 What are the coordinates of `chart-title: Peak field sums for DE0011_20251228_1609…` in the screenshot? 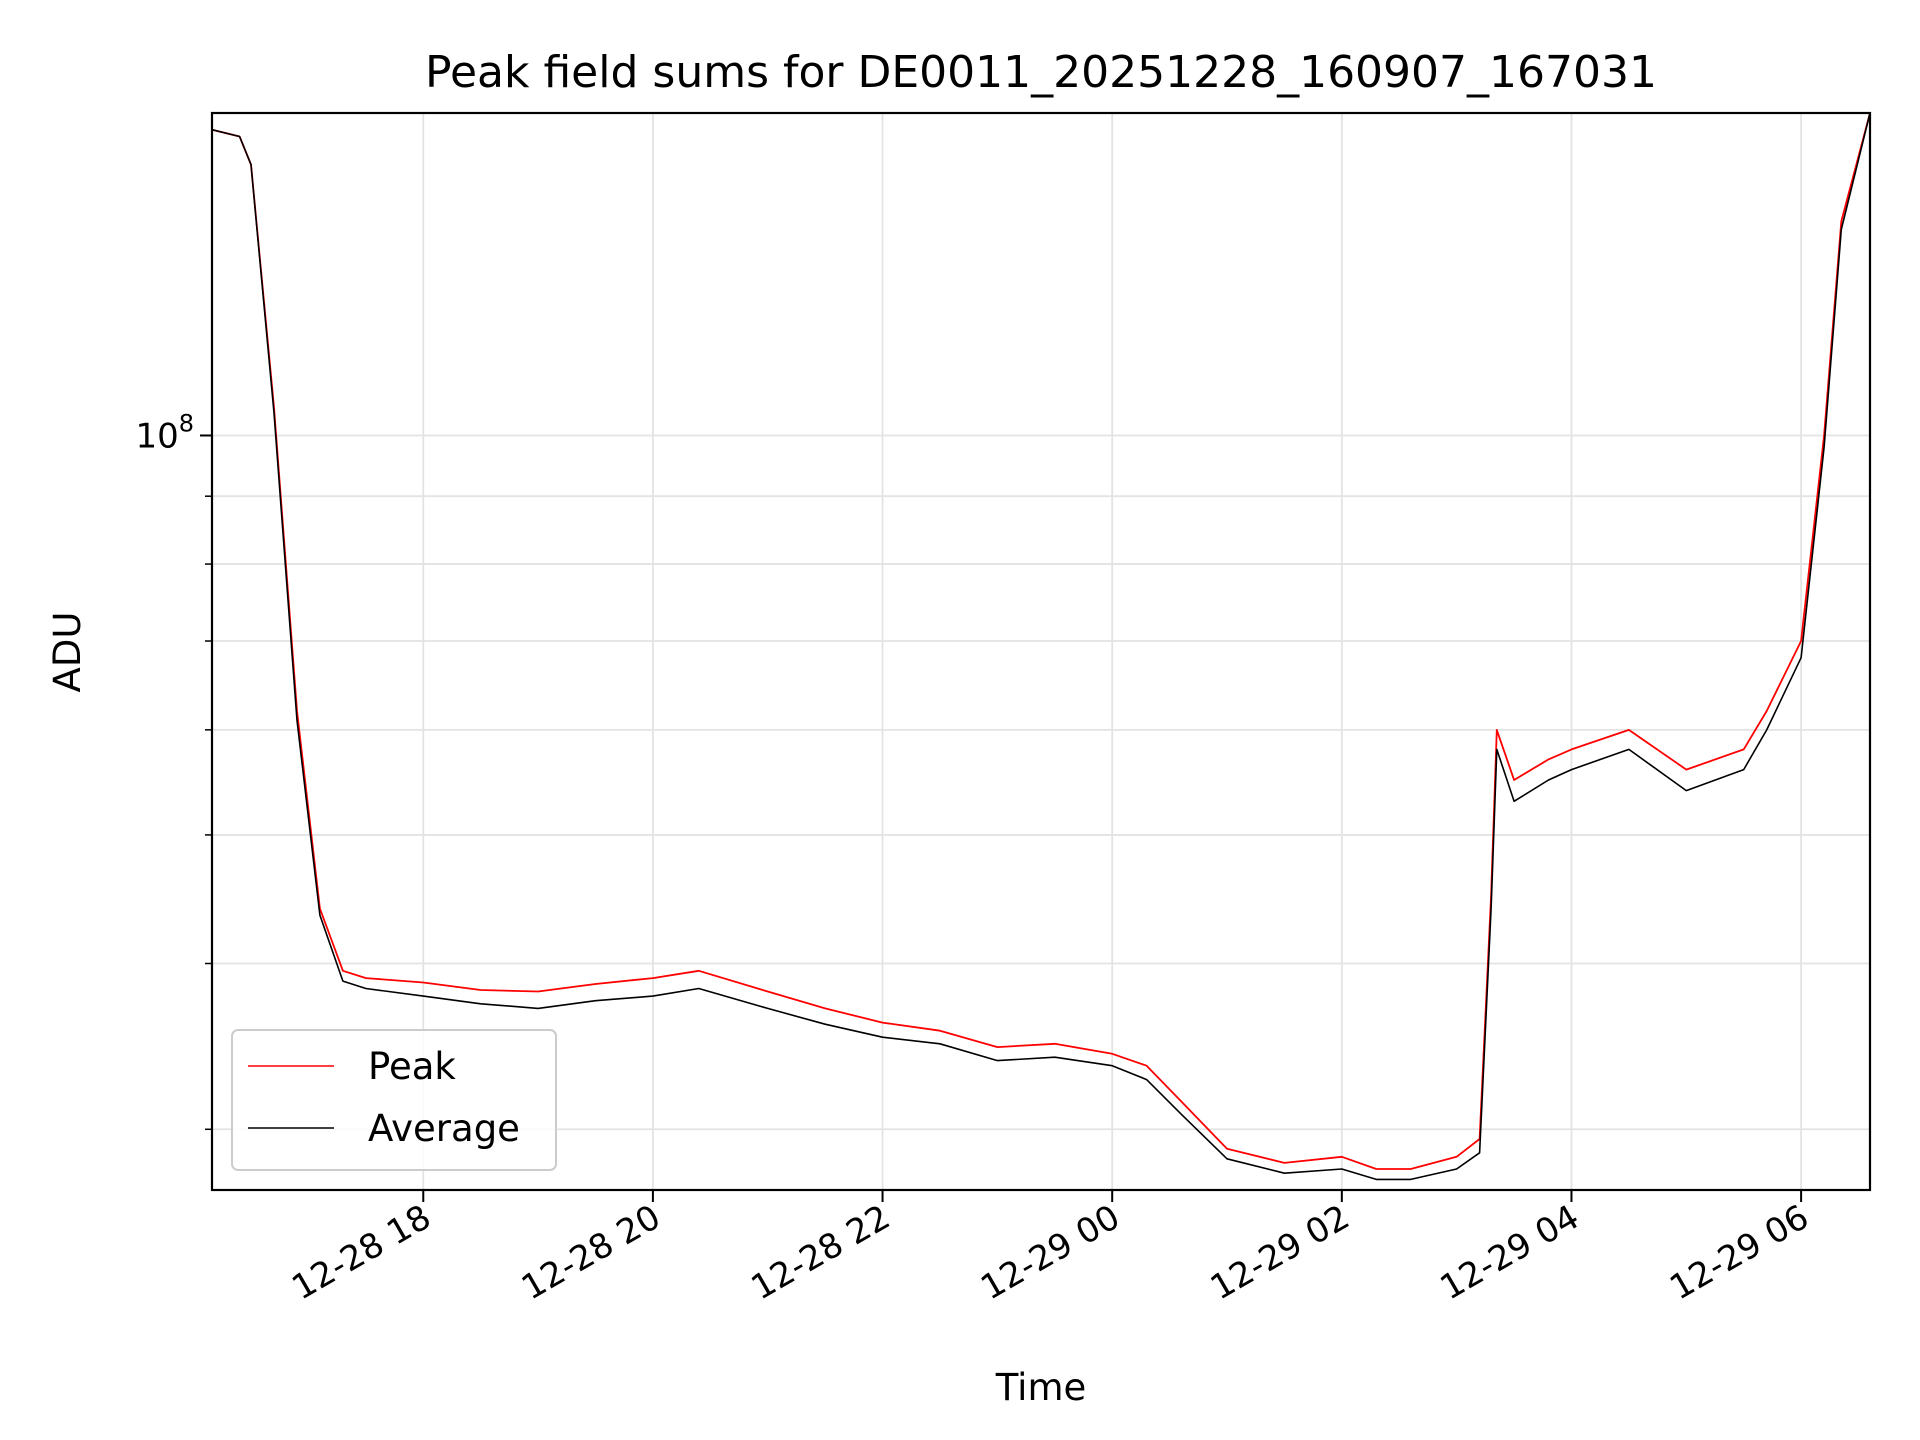 It's located at (1041, 72).